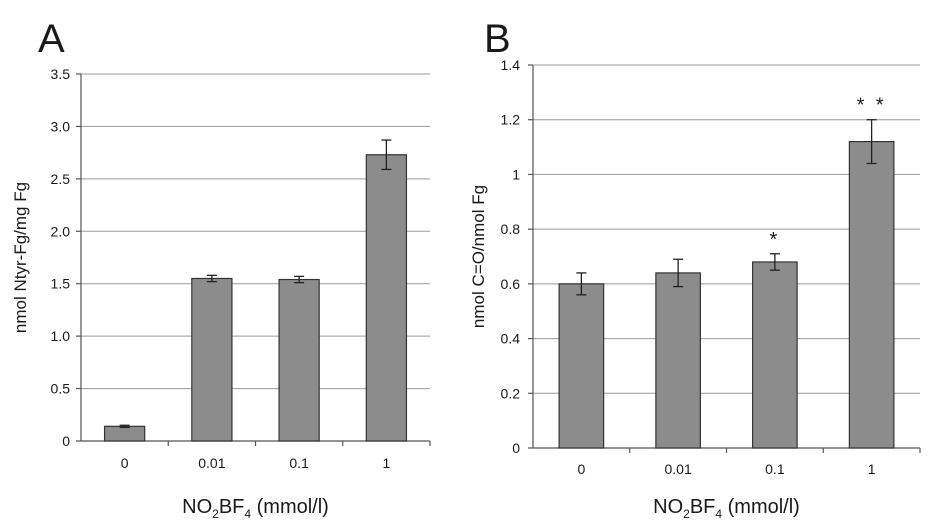 Image resolution: width=929 pixels, height=531 pixels. Describe the element at coordinates (61, 336) in the screenshot. I see `y-tick-label: 1.0` at that location.